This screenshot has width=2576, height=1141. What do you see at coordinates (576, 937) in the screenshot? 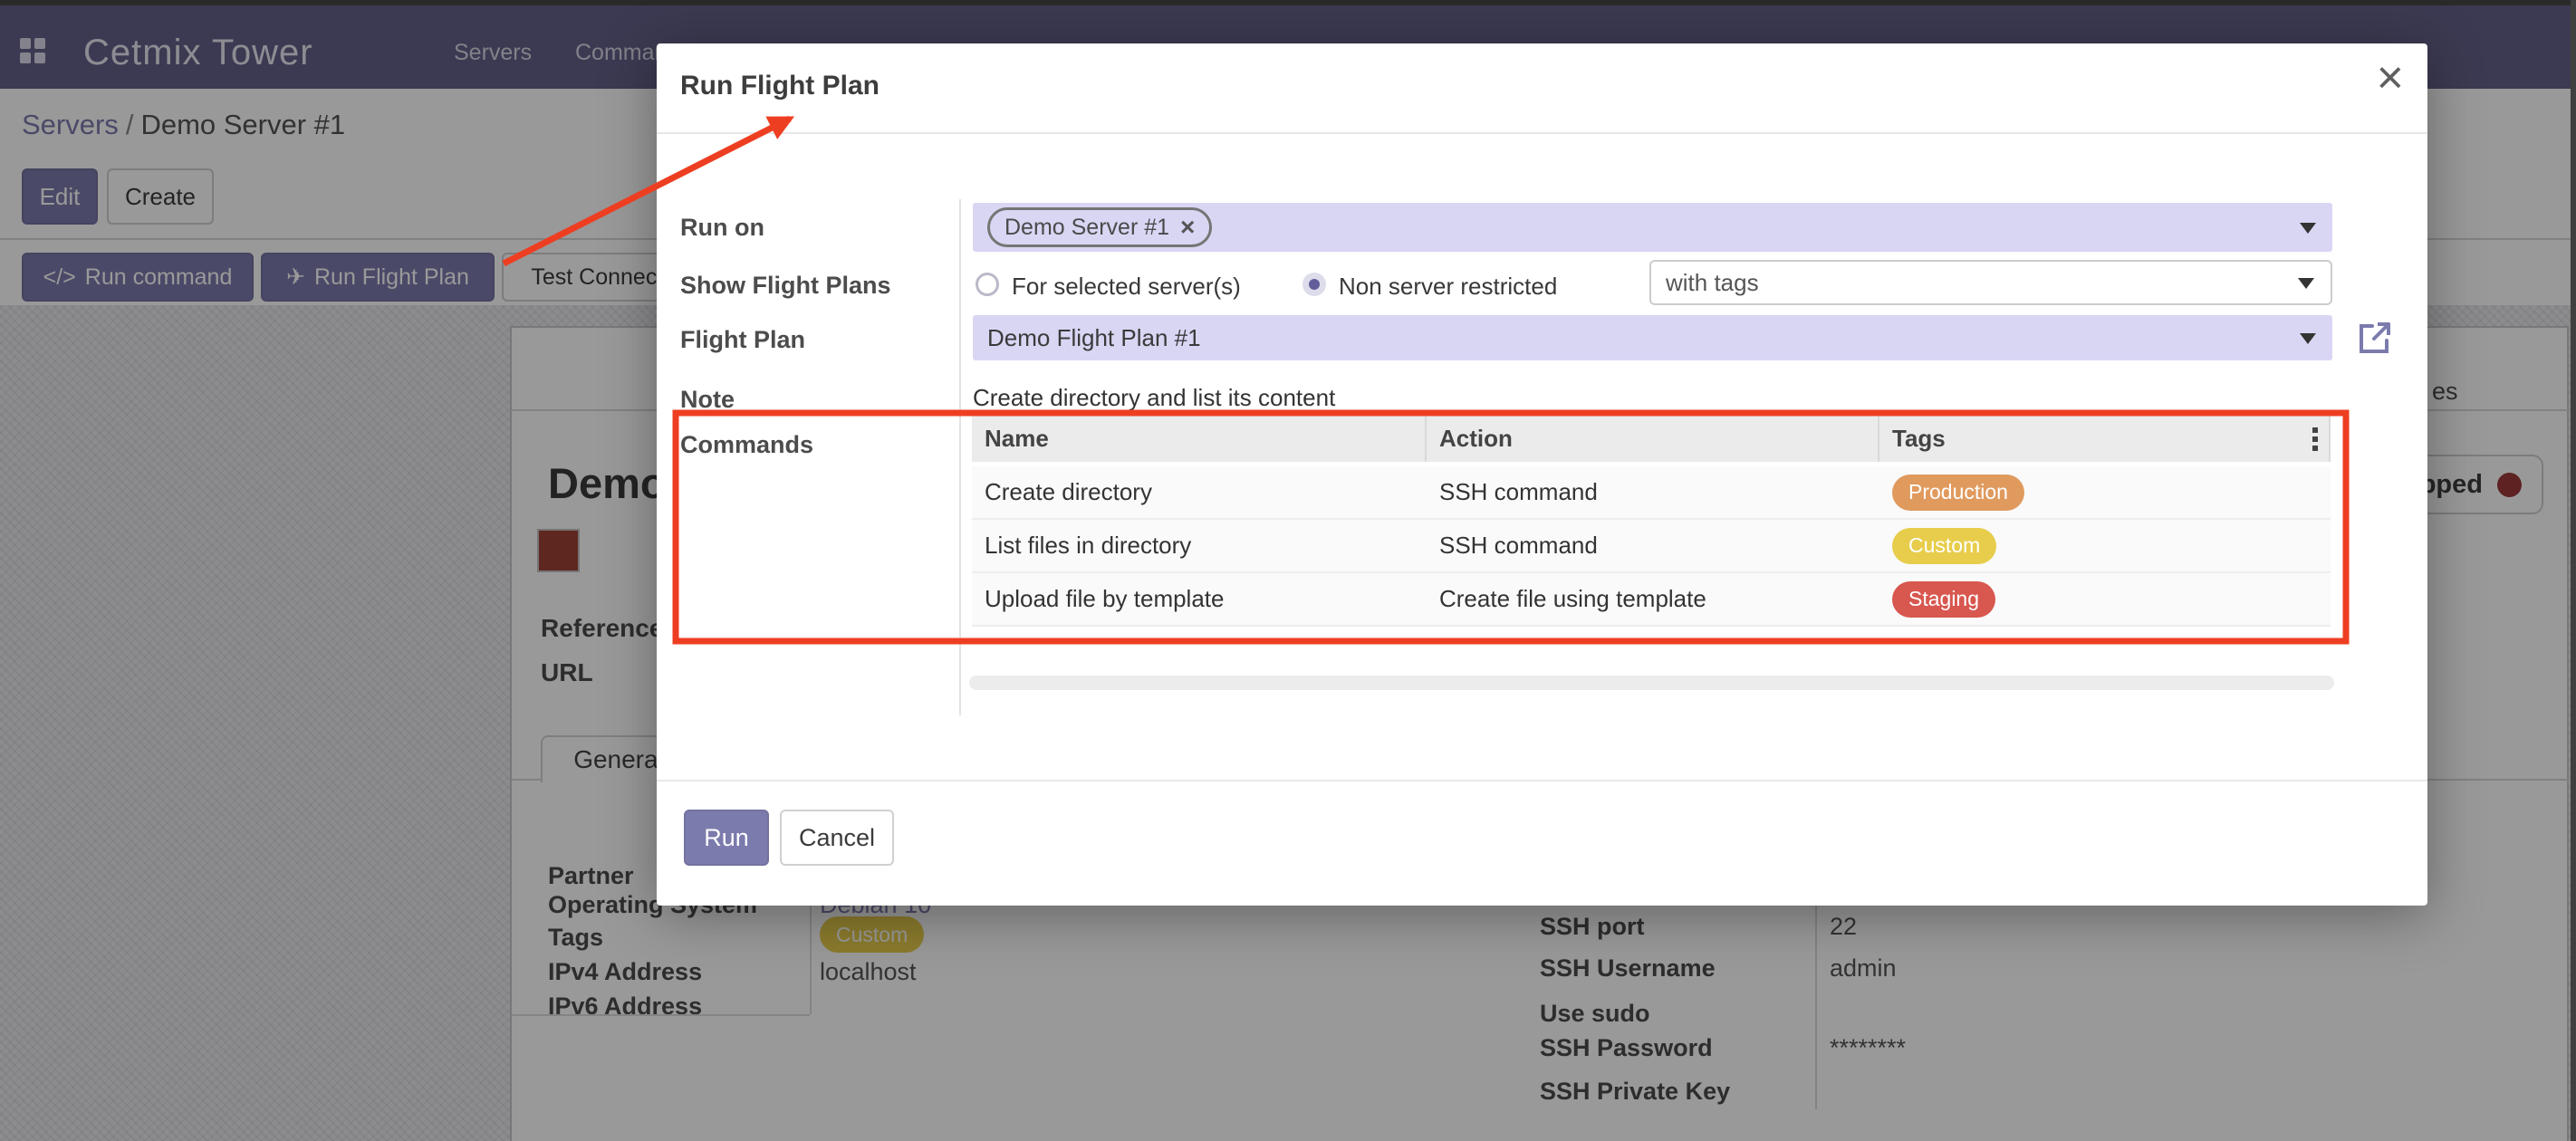
I see `field-label-tags: Tags` at bounding box center [576, 937].